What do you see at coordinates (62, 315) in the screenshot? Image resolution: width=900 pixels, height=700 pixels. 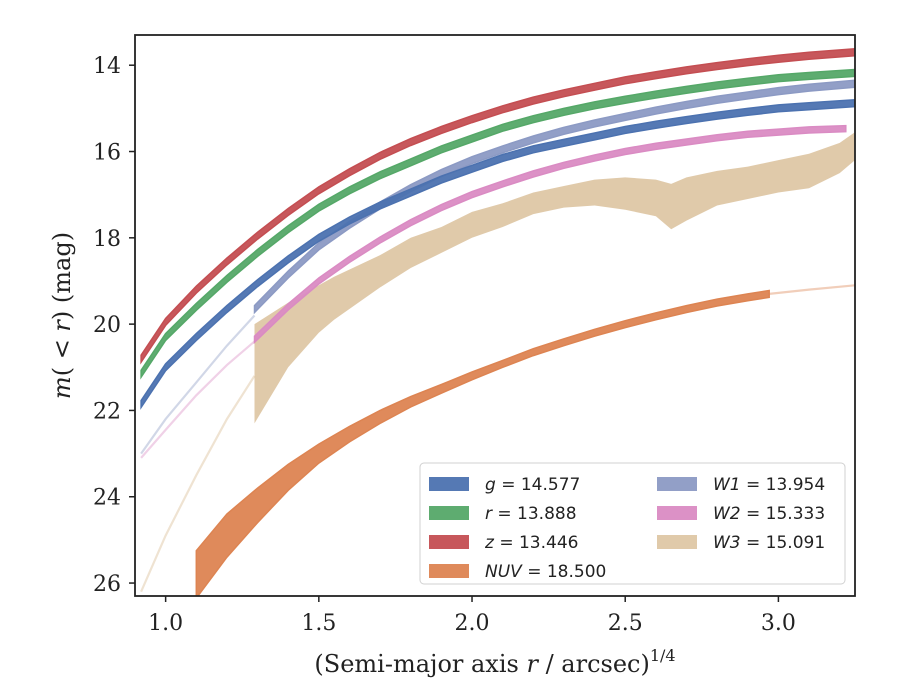 I see `y-axis-title: m( < r) (mag)` at bounding box center [62, 315].